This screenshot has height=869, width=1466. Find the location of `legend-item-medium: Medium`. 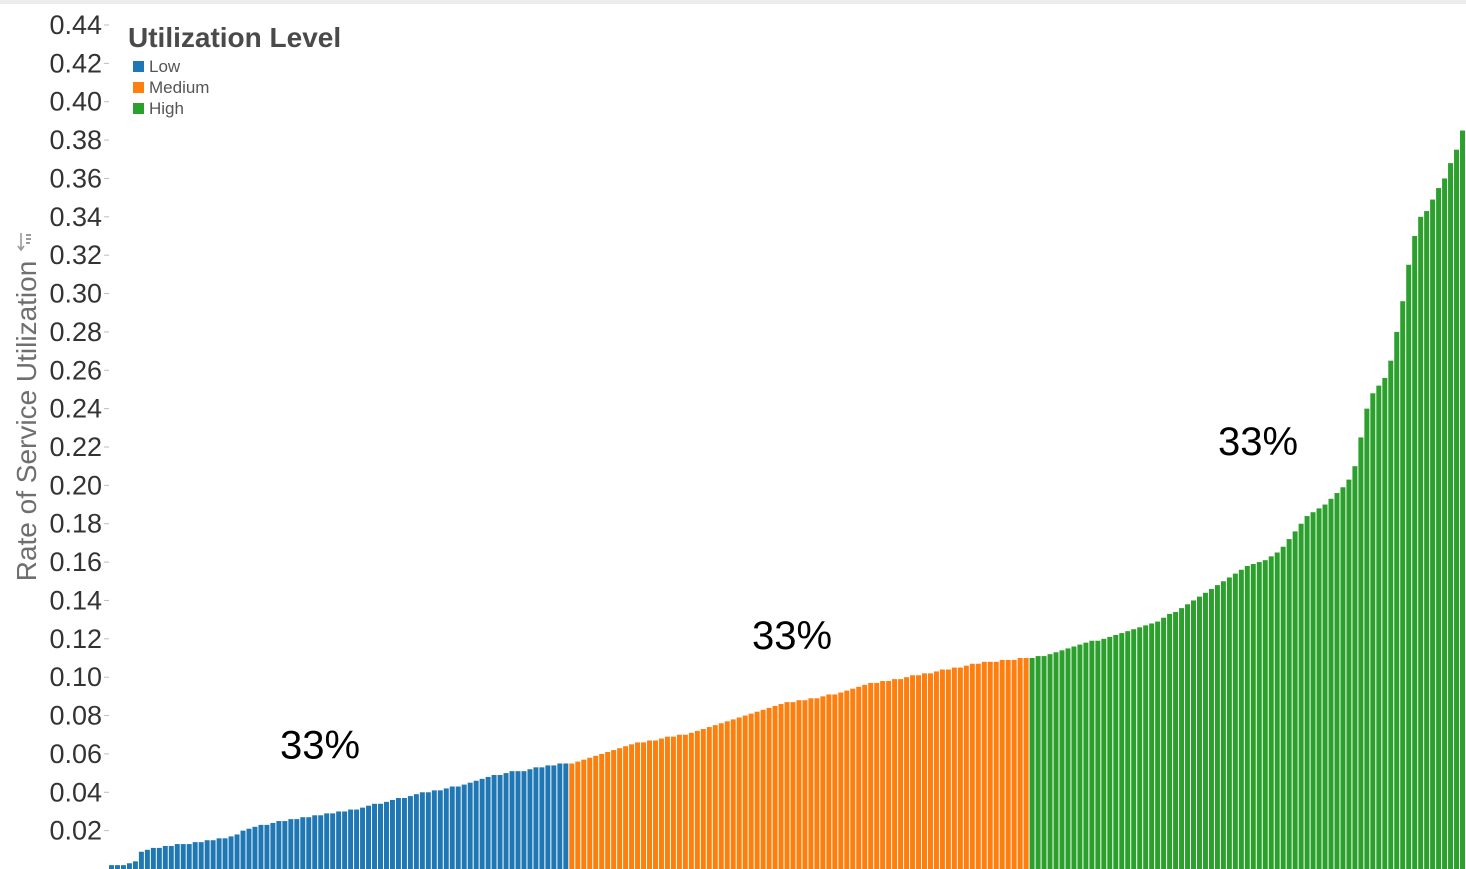

legend-item-medium: Medium is located at coordinates (280, 87).